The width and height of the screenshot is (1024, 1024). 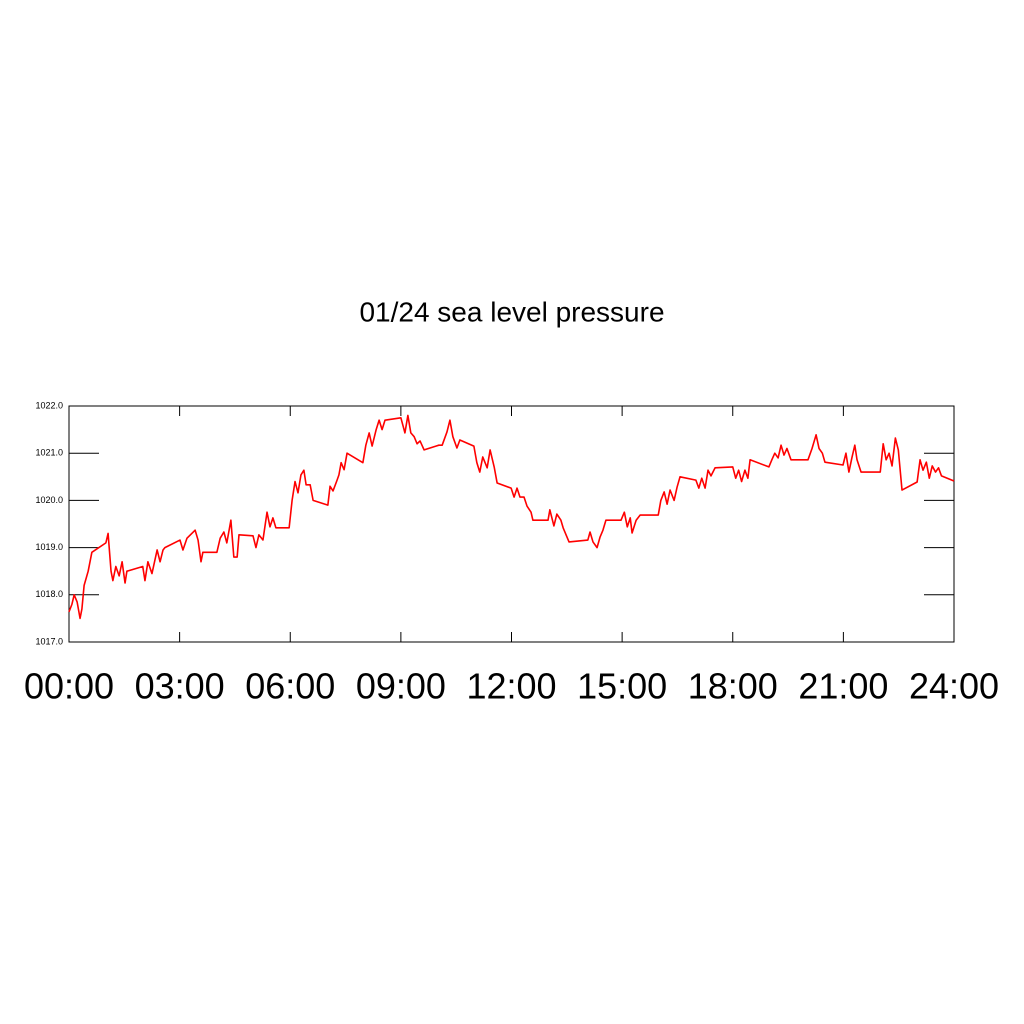 I want to click on x-tick-label: 06:00, so click(x=290, y=686).